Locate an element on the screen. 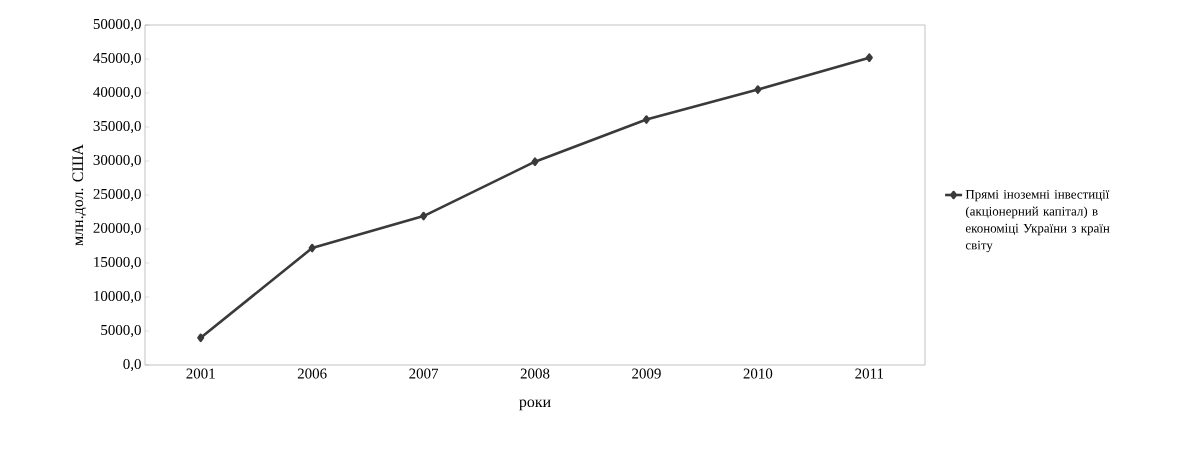  y-tick-label: 40000,0 is located at coordinates (117, 93).